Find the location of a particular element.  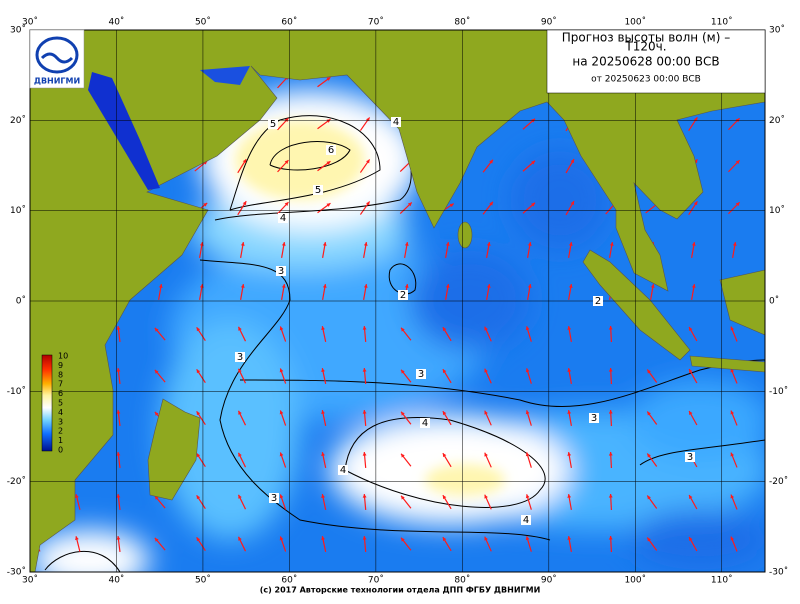

colorbar-label: 9 is located at coordinates (60, 365).